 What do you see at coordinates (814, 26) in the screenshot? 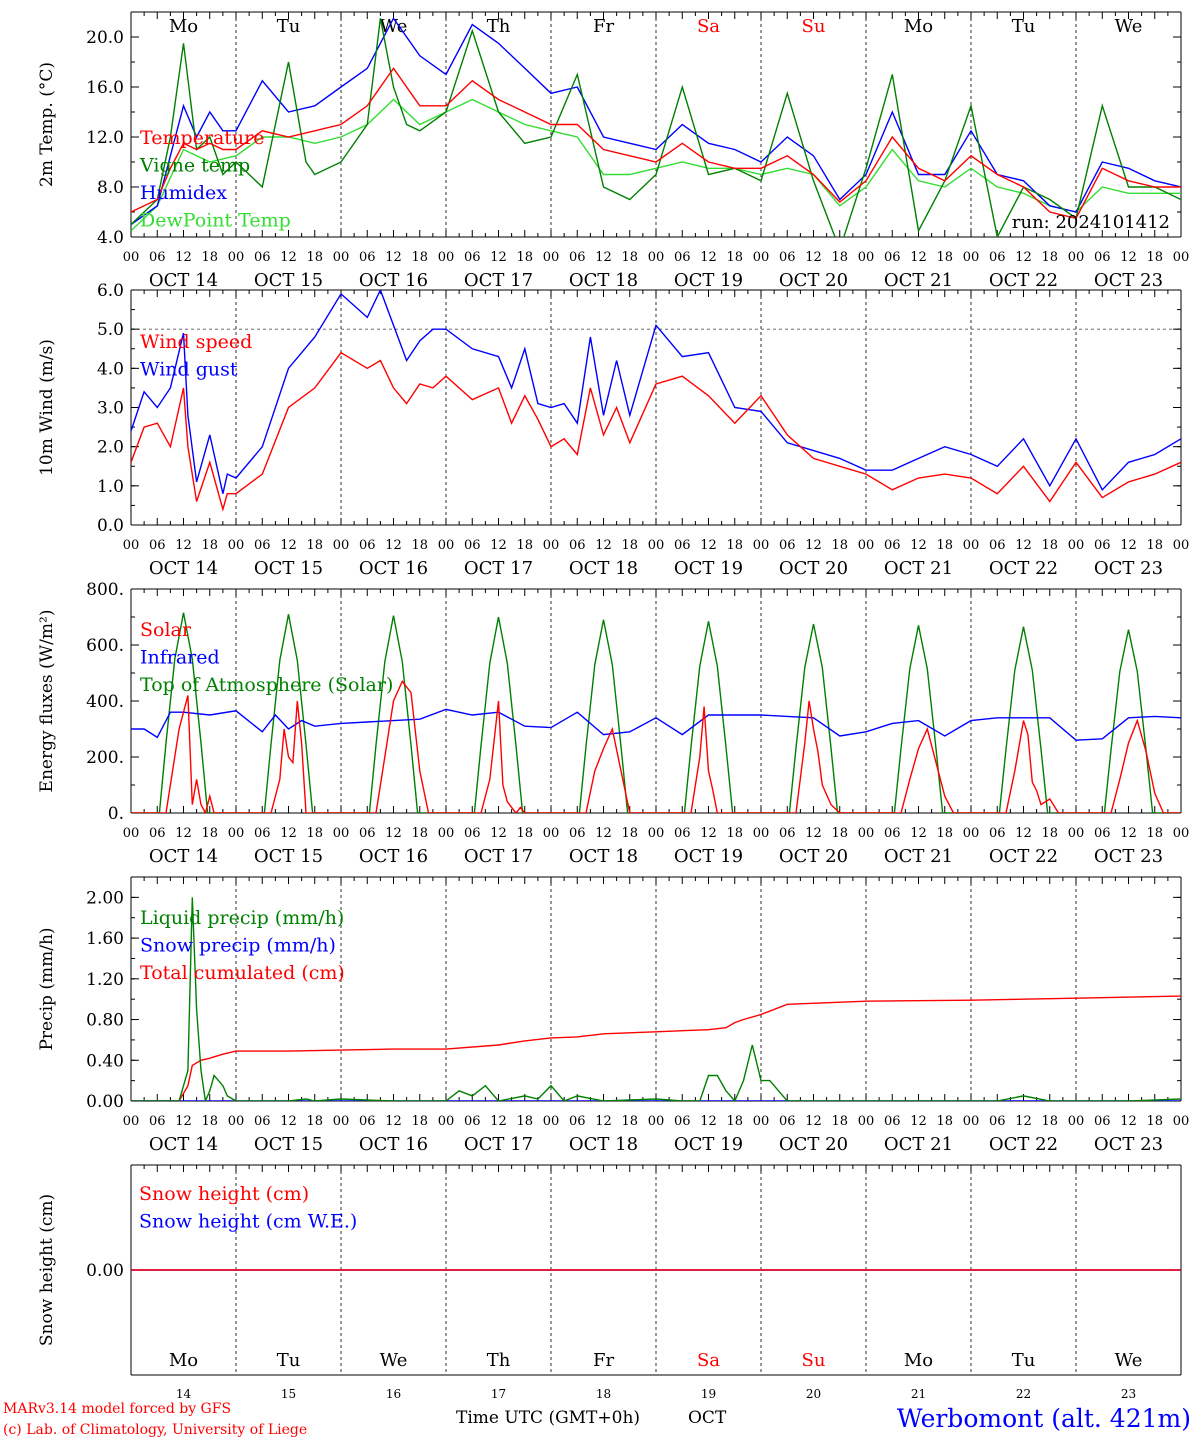
I see `weekday-label: Su` at bounding box center [814, 26].